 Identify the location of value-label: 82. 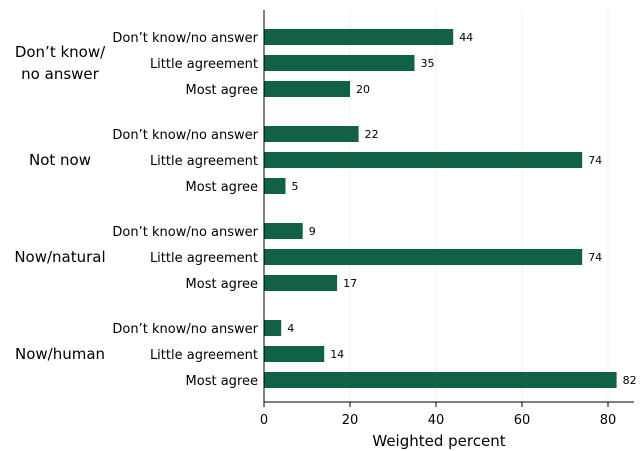
(630, 380).